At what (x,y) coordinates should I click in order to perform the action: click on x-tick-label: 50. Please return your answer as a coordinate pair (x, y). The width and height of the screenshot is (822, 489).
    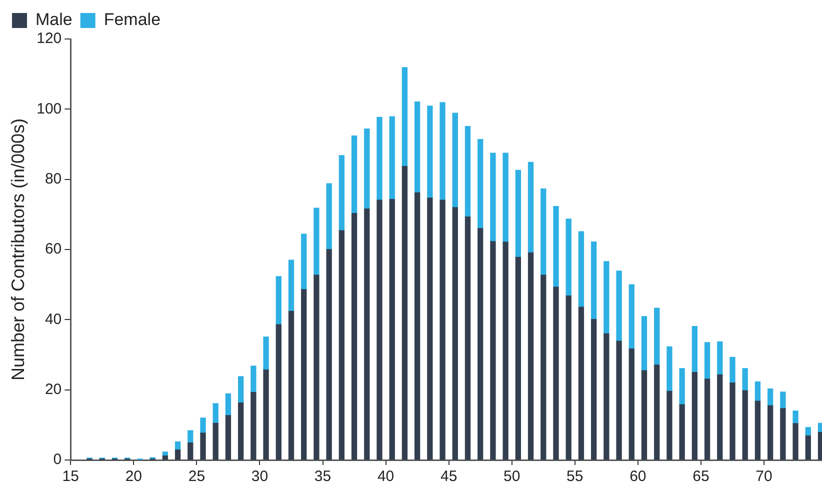
    Looking at the image, I should click on (512, 477).